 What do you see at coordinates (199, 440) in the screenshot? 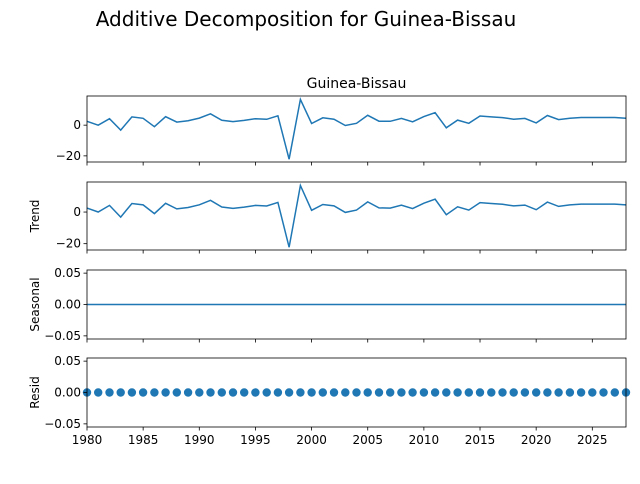
I see `x-tick-label: 1990` at bounding box center [199, 440].